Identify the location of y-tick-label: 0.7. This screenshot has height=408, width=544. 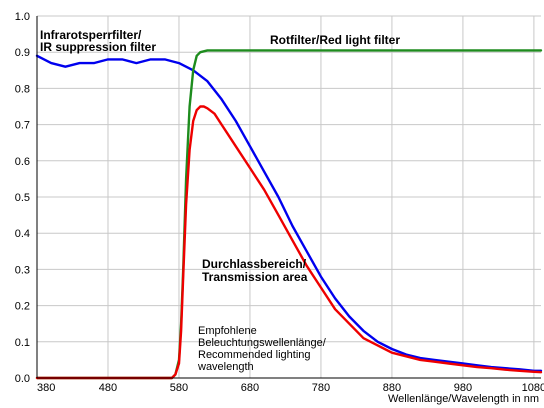
(22, 126).